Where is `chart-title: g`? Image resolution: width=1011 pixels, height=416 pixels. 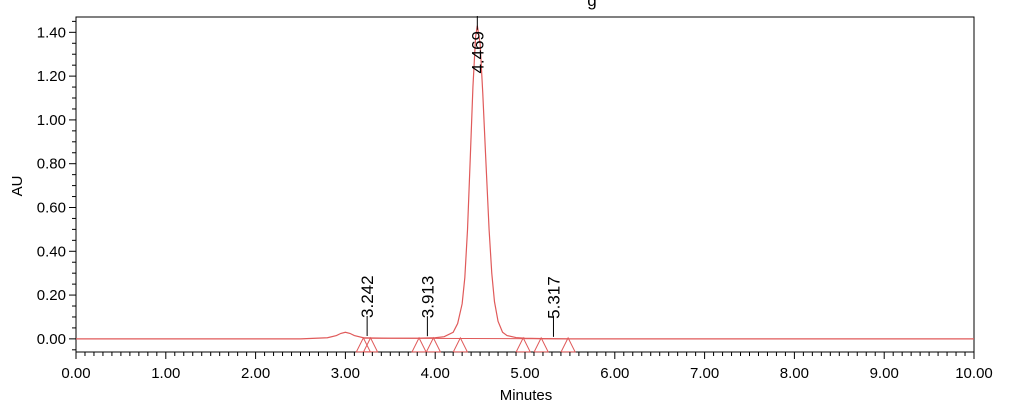
chart-title: g is located at coordinates (591, 5).